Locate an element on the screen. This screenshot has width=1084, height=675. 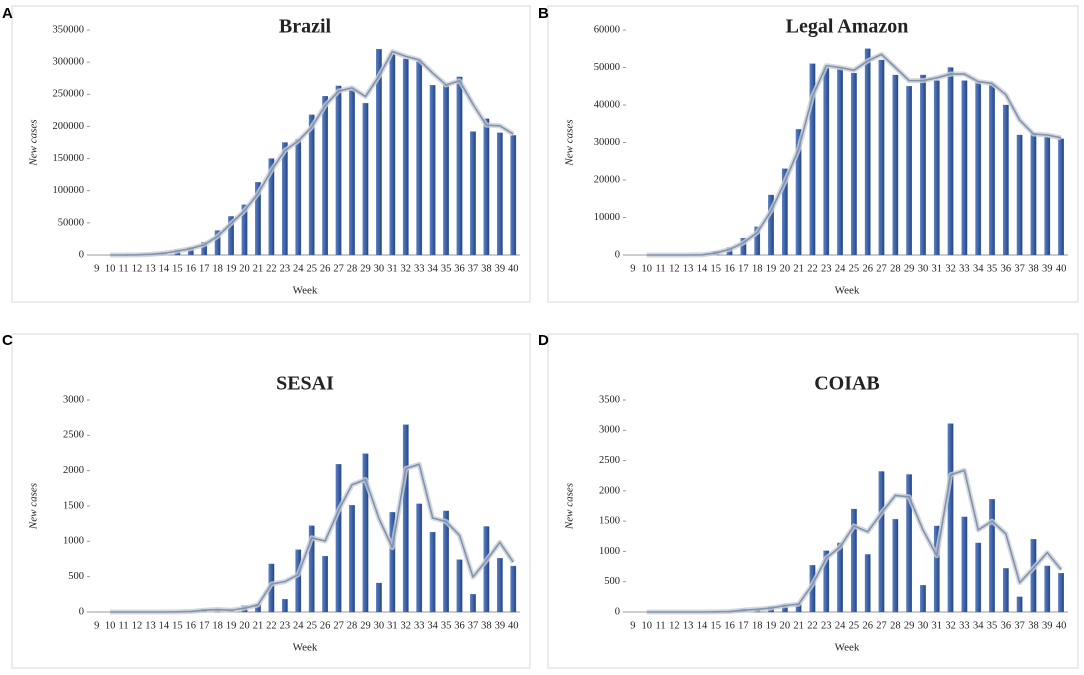
y-axis-label: New cases is located at coordinates (34, 506).